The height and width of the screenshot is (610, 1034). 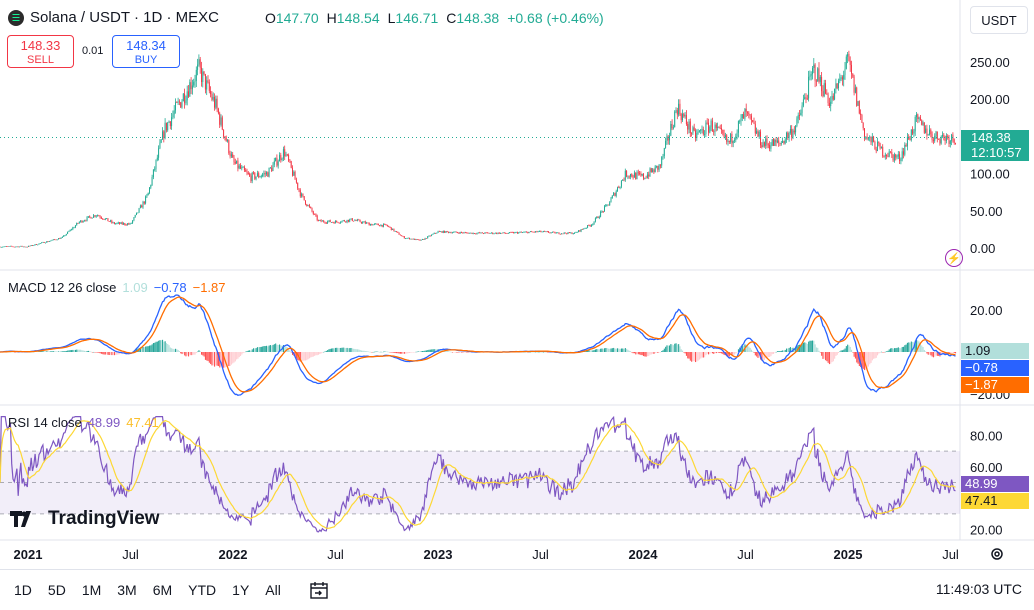 What do you see at coordinates (202, 590) in the screenshot?
I see `timeframe-ytd: YTD` at bounding box center [202, 590].